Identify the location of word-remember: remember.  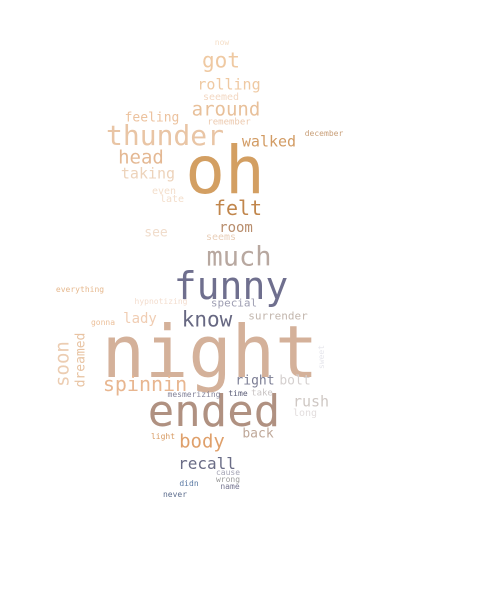
(229, 122).